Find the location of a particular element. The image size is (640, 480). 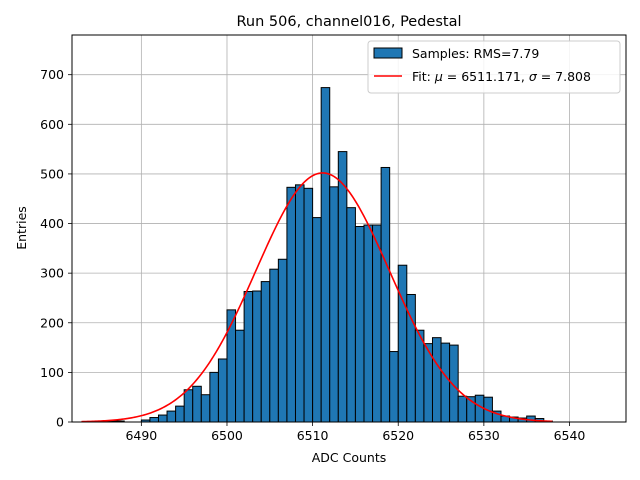

legend-fit-mu-symbol: μ is located at coordinates (438, 76).